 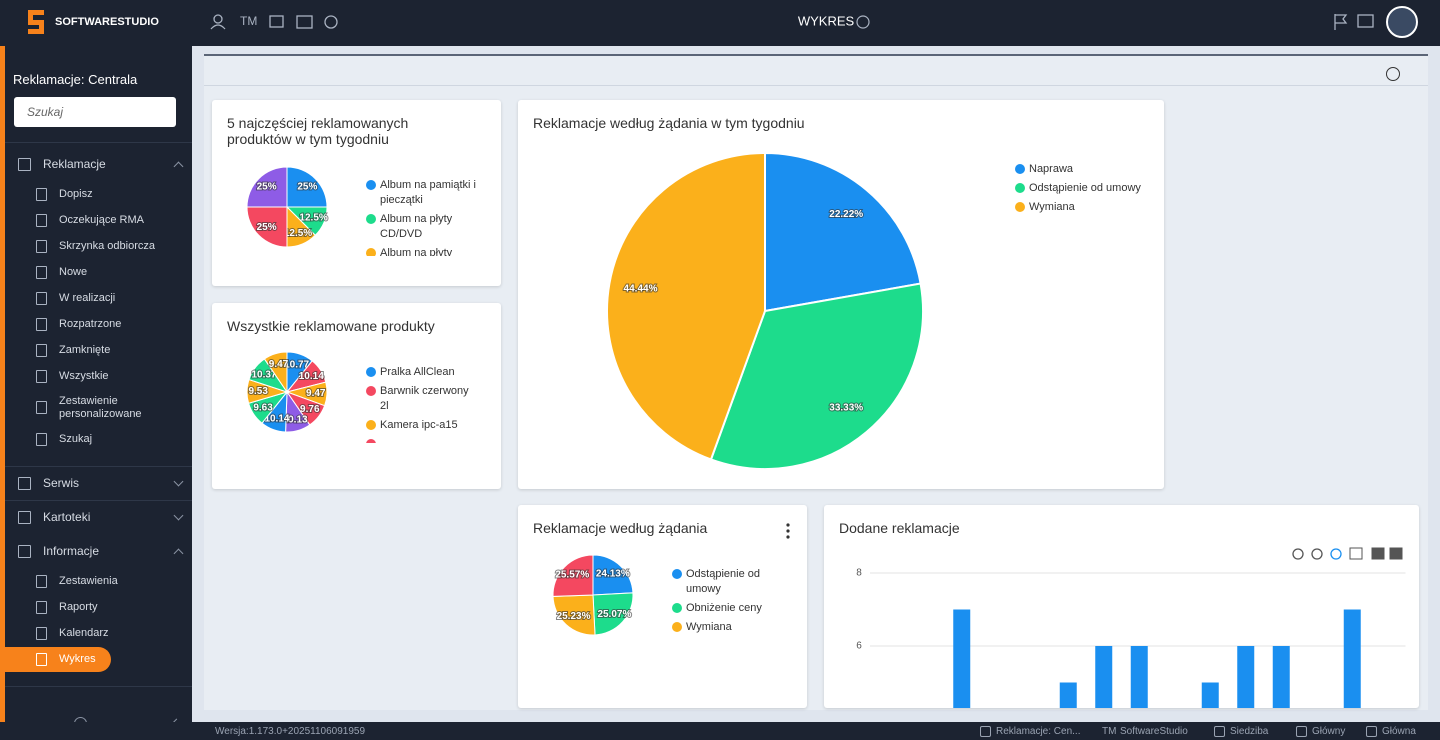 I want to click on menu-item: Kalendarz, so click(x=98, y=633).